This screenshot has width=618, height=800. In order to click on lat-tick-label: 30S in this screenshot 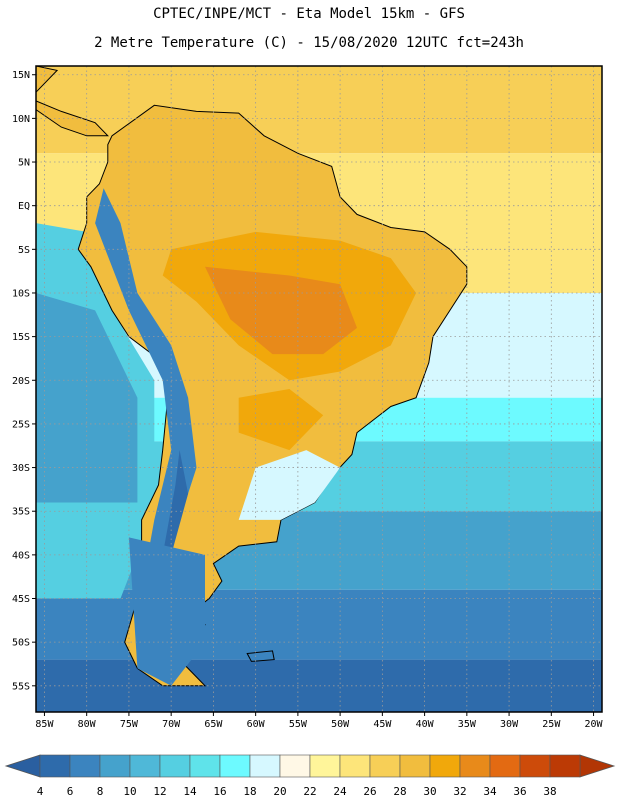, I will do `click(21, 468)`.